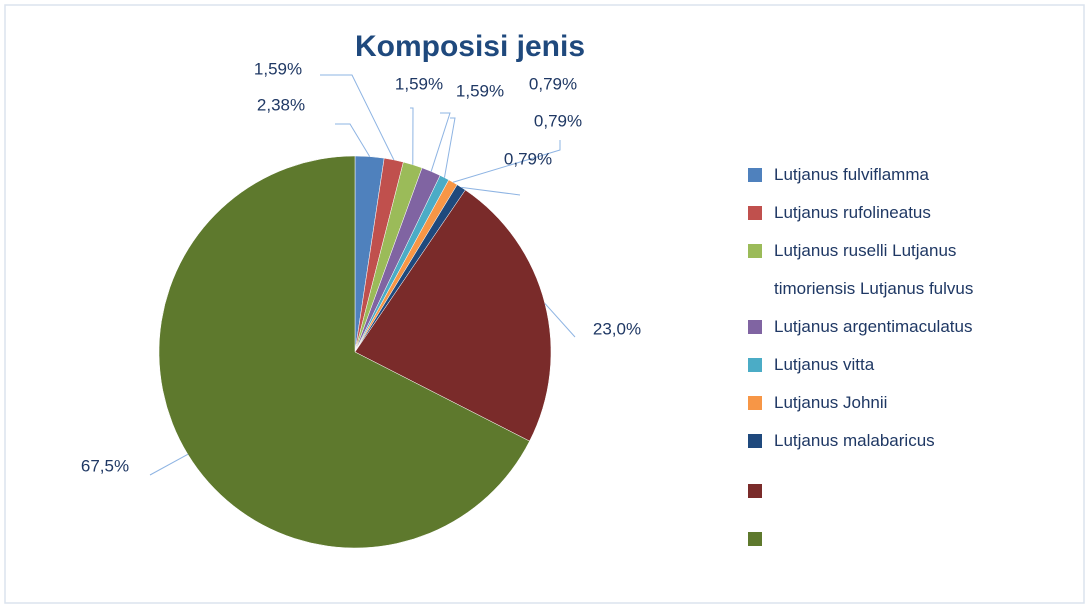 This screenshot has height=605, width=1089. I want to click on legend-label: Lutjanus rufolineatus, so click(852, 212).